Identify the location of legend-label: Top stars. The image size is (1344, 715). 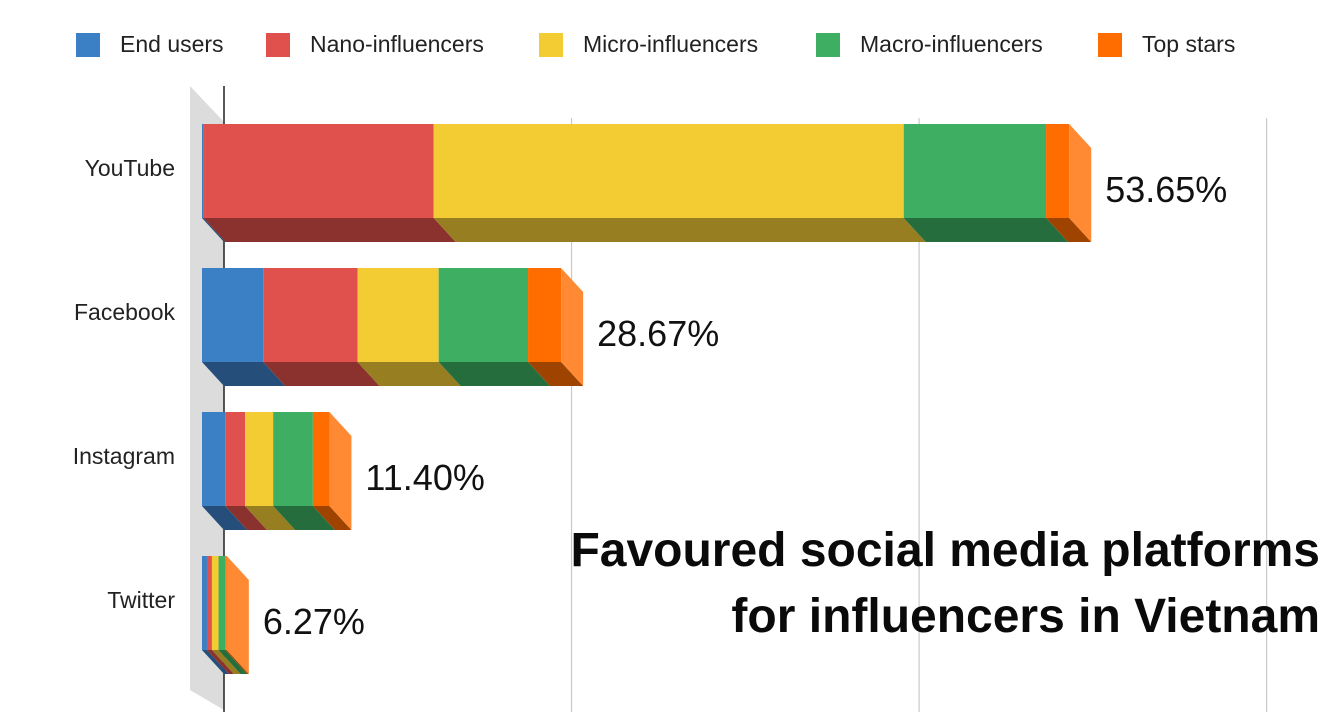
(1188, 44).